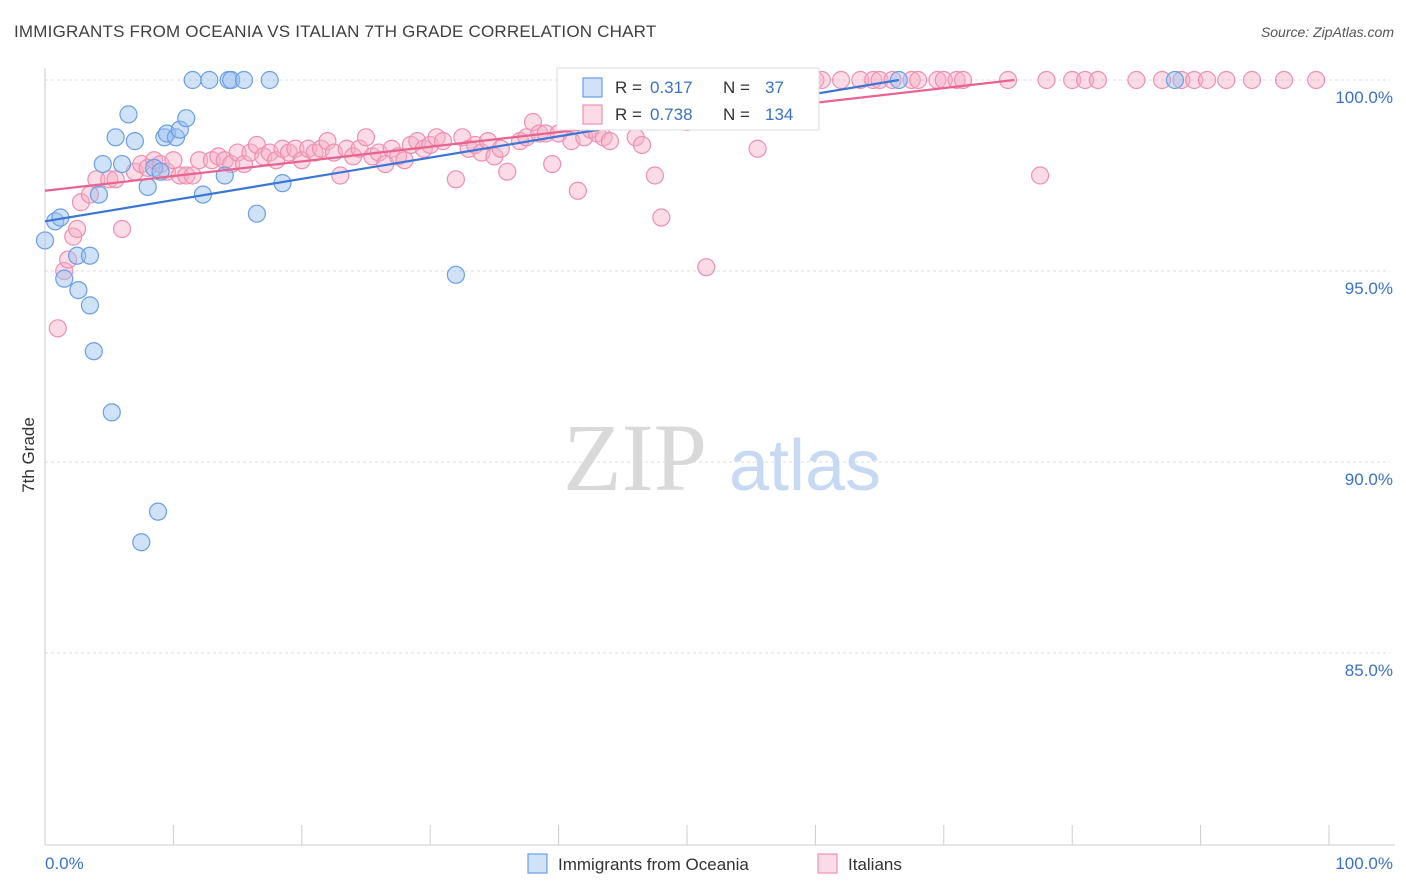 Image resolution: width=1406 pixels, height=892 pixels. Describe the element at coordinates (529, 135) in the screenshot. I see `trend-italians` at that location.